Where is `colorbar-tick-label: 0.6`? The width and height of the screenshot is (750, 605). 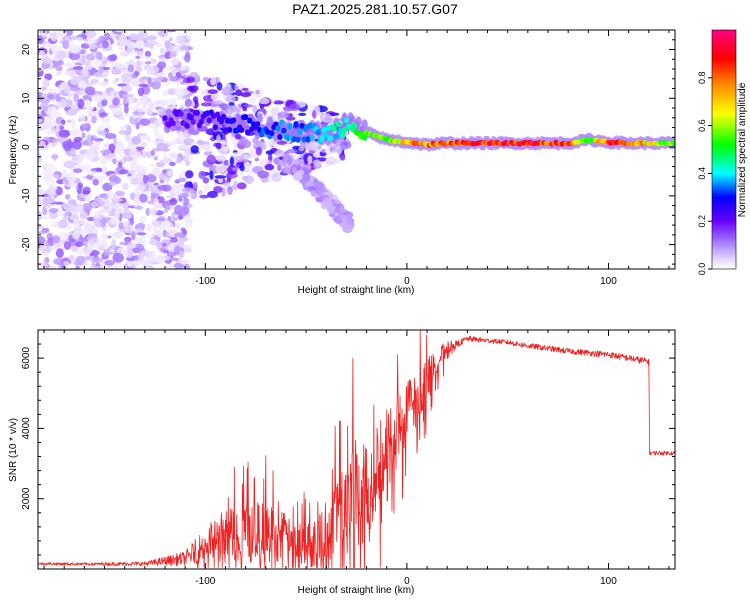
colorbar-tick-label: 0.6 is located at coordinates (702, 125).